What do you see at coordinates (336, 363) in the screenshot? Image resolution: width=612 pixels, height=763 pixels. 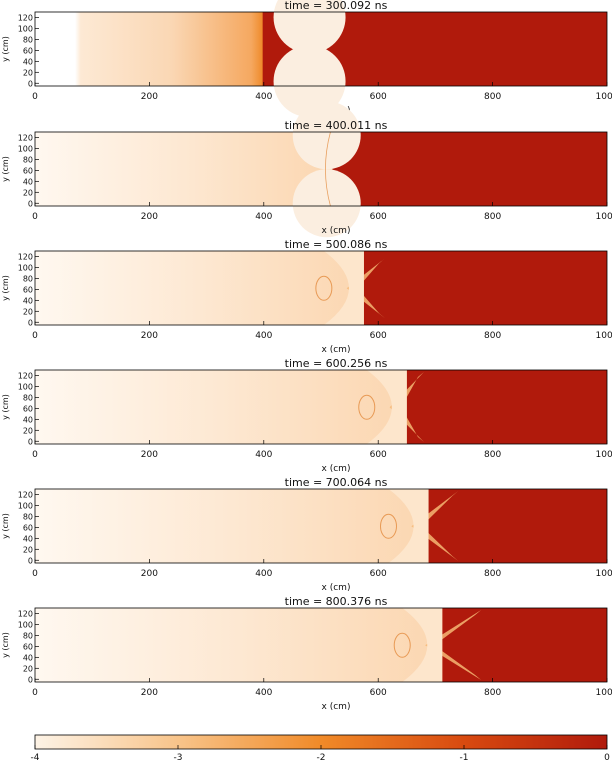 I see `panel-title: time = 600.256 ns` at bounding box center [336, 363].